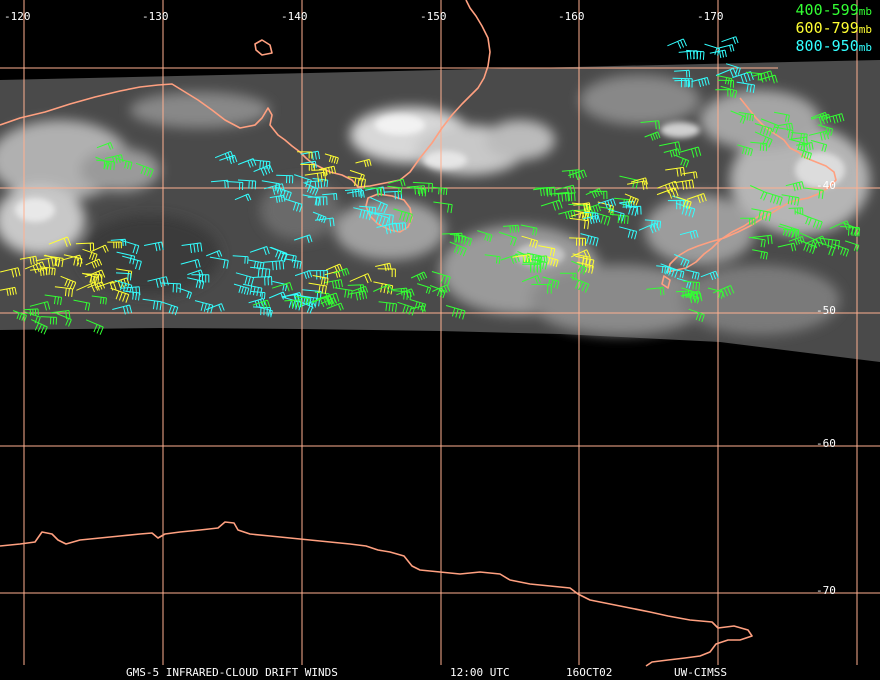 The height and width of the screenshot is (680, 880). What do you see at coordinates (826, 443) in the screenshot?
I see `lat-label-60: -60` at bounding box center [826, 443].